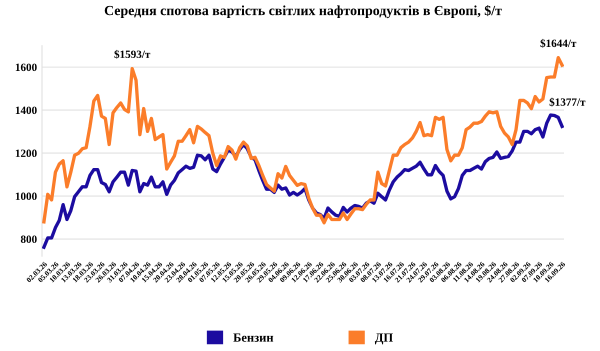 The image size is (600, 351). I want to click on data-label: $1644/т, so click(558, 43).